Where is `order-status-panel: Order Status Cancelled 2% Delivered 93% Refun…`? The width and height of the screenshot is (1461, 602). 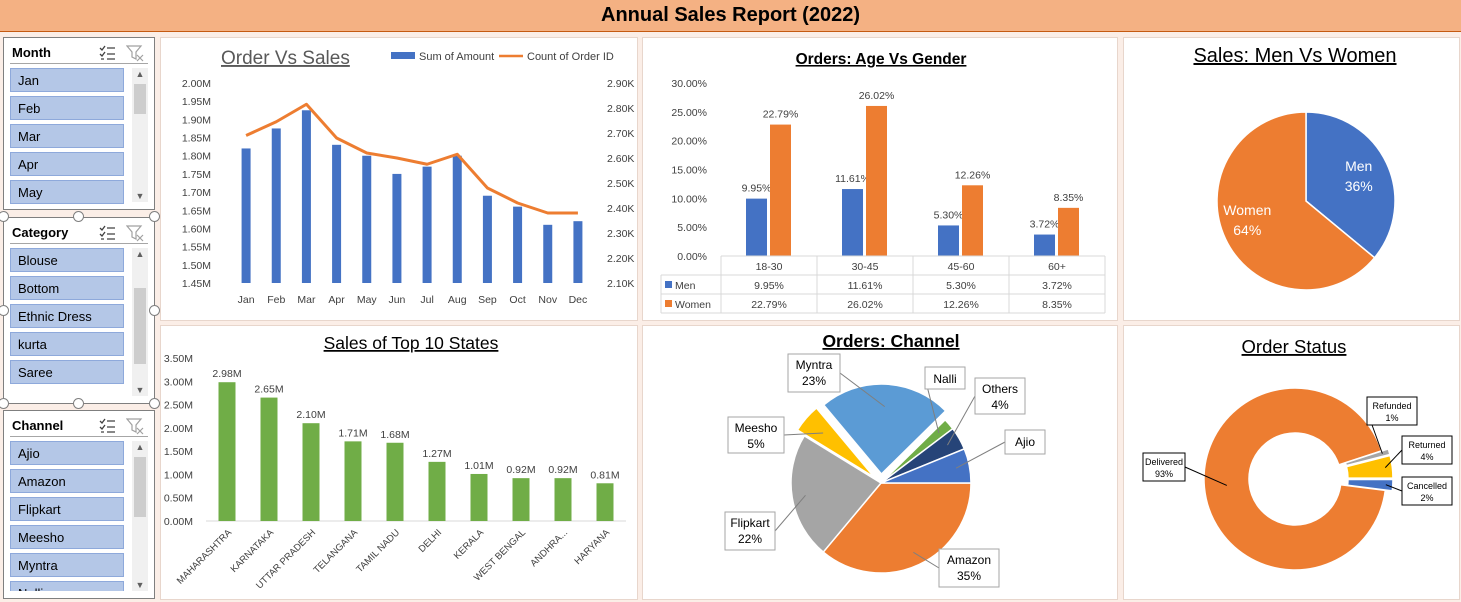
order-status-panel: Order Status Cancelled 2% Delivered 93% Refun… is located at coordinates (1291, 462).